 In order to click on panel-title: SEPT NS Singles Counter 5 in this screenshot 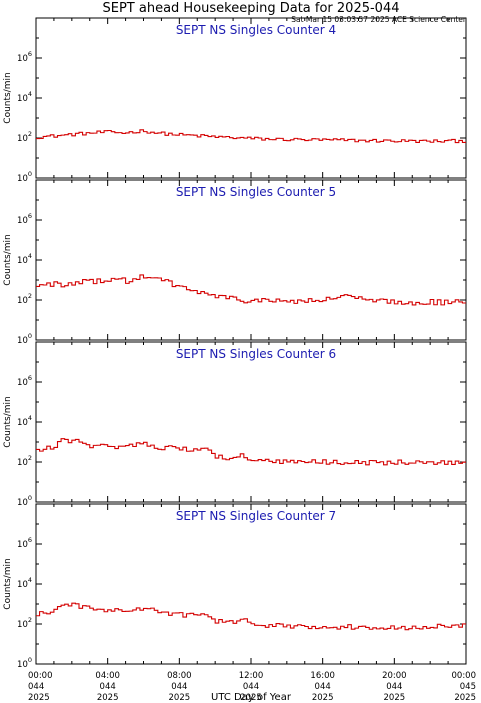, I will do `click(256, 192)`.